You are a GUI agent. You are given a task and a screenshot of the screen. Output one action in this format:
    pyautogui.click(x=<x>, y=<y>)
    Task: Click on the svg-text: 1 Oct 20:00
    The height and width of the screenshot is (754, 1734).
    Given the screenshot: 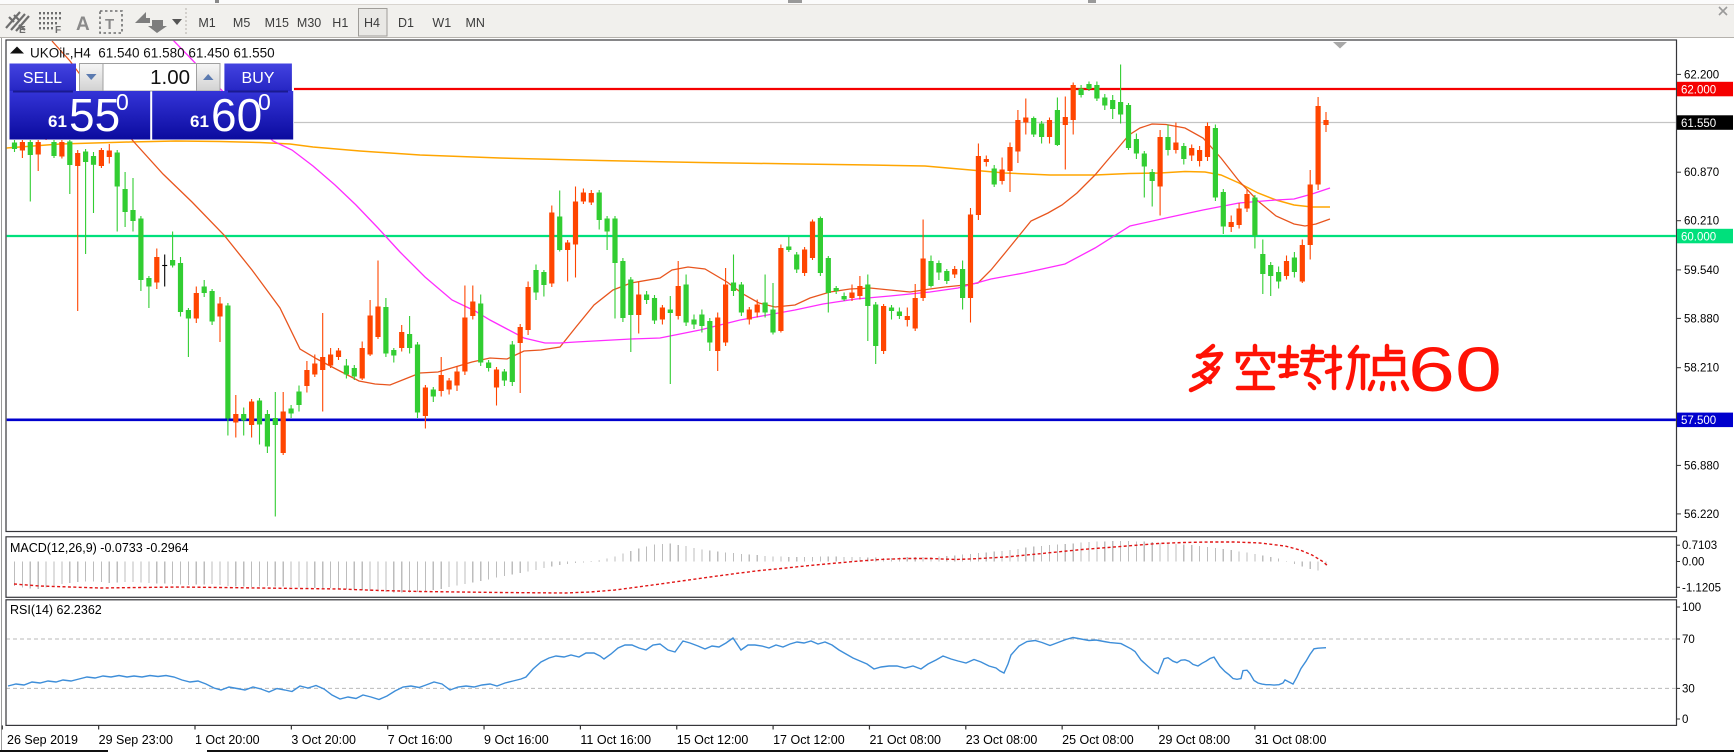 What is the action you would take?
    pyautogui.click(x=227, y=740)
    